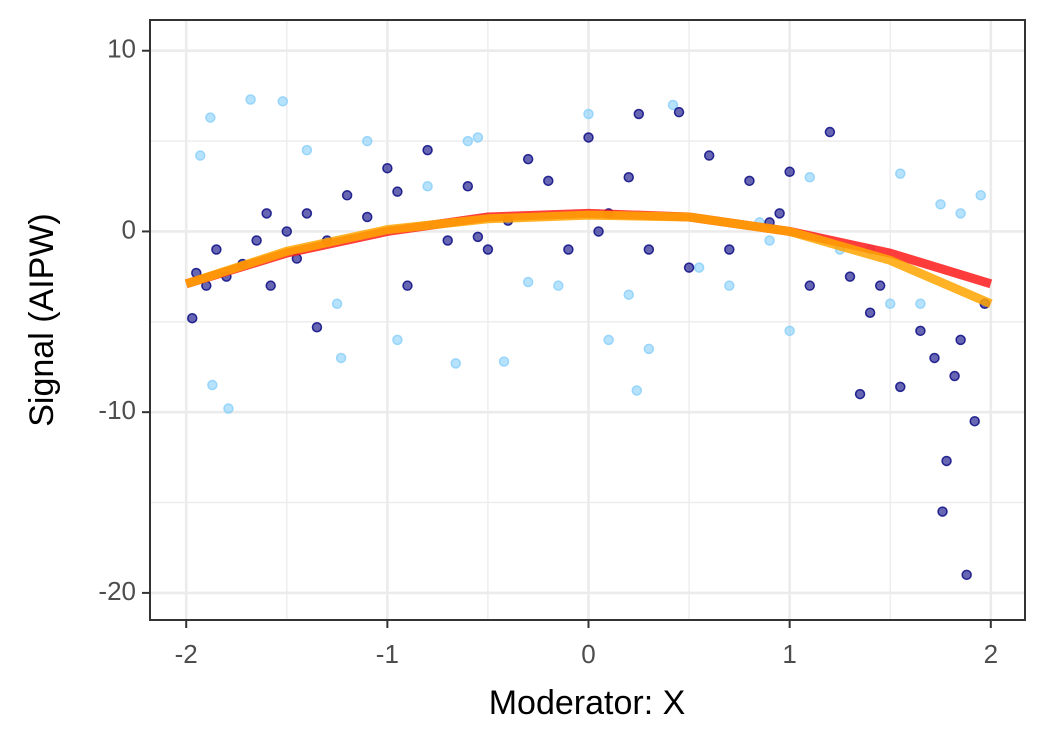 The height and width of the screenshot is (750, 1050). I want to click on y-tick-label: 0, so click(129, 229).